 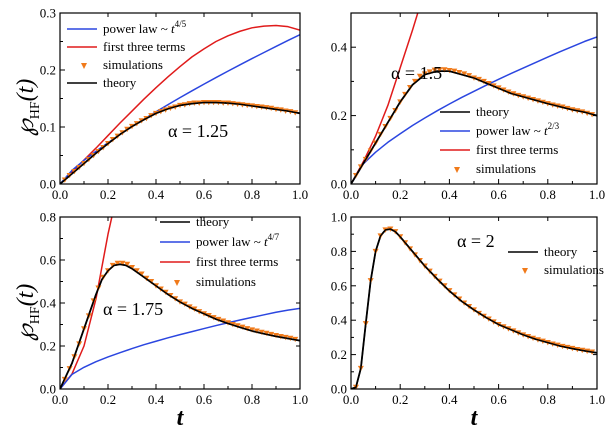 I want to click on y-axis-label-top: ℘HF(t), so click(x=28, y=107).